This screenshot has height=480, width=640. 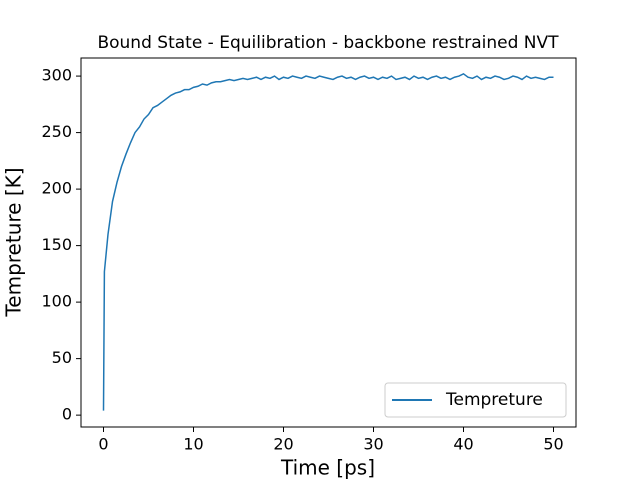 What do you see at coordinates (62, 357) in the screenshot?
I see `y-tick-label: 50` at bounding box center [62, 357].